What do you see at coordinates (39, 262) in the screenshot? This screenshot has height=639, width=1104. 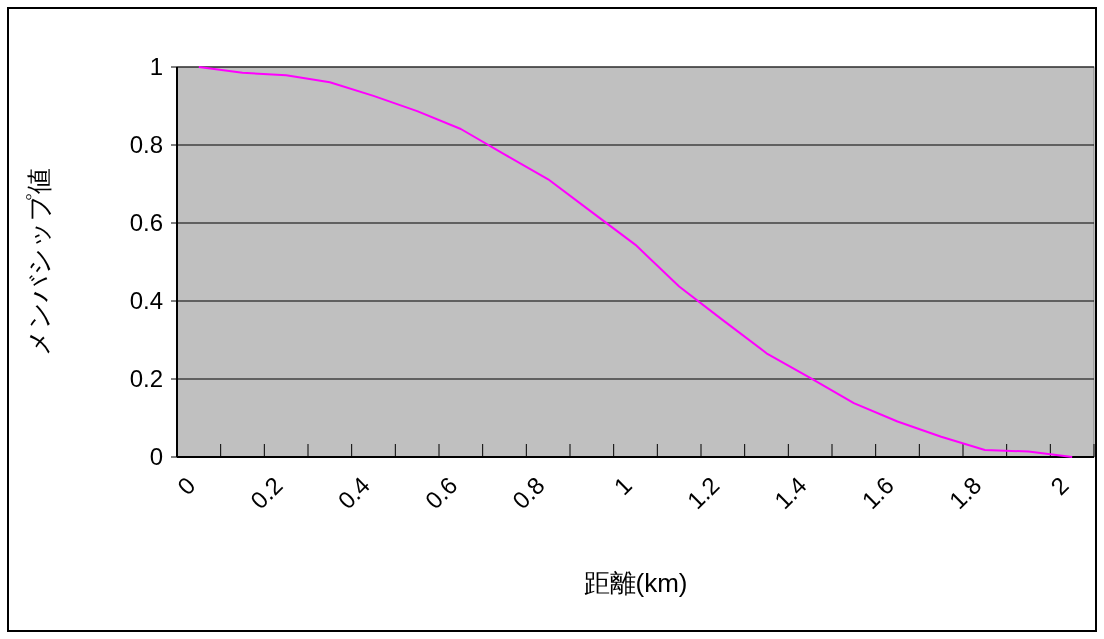 I see `y-axis-title: メンバシップ値` at bounding box center [39, 262].